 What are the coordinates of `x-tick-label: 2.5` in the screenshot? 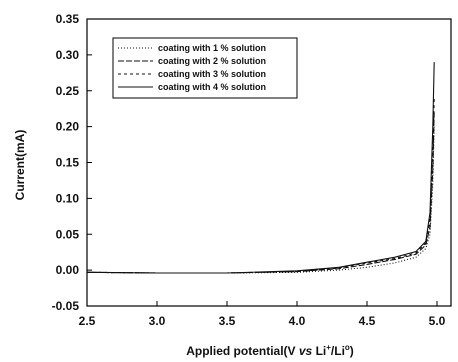 It's located at (87, 321).